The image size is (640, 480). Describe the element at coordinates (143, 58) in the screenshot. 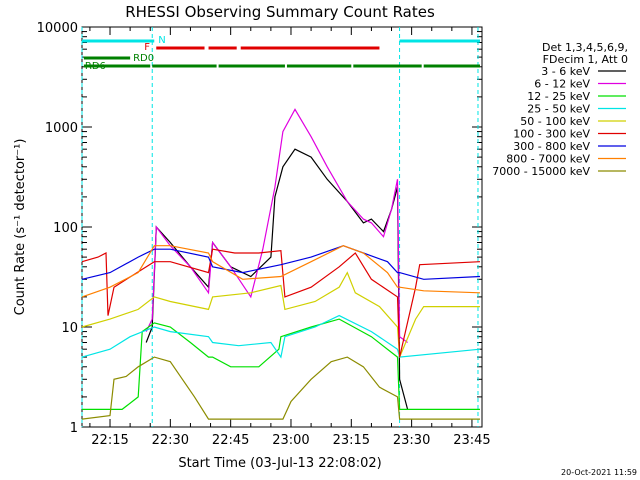

I see `flag-label: RD0` at that location.